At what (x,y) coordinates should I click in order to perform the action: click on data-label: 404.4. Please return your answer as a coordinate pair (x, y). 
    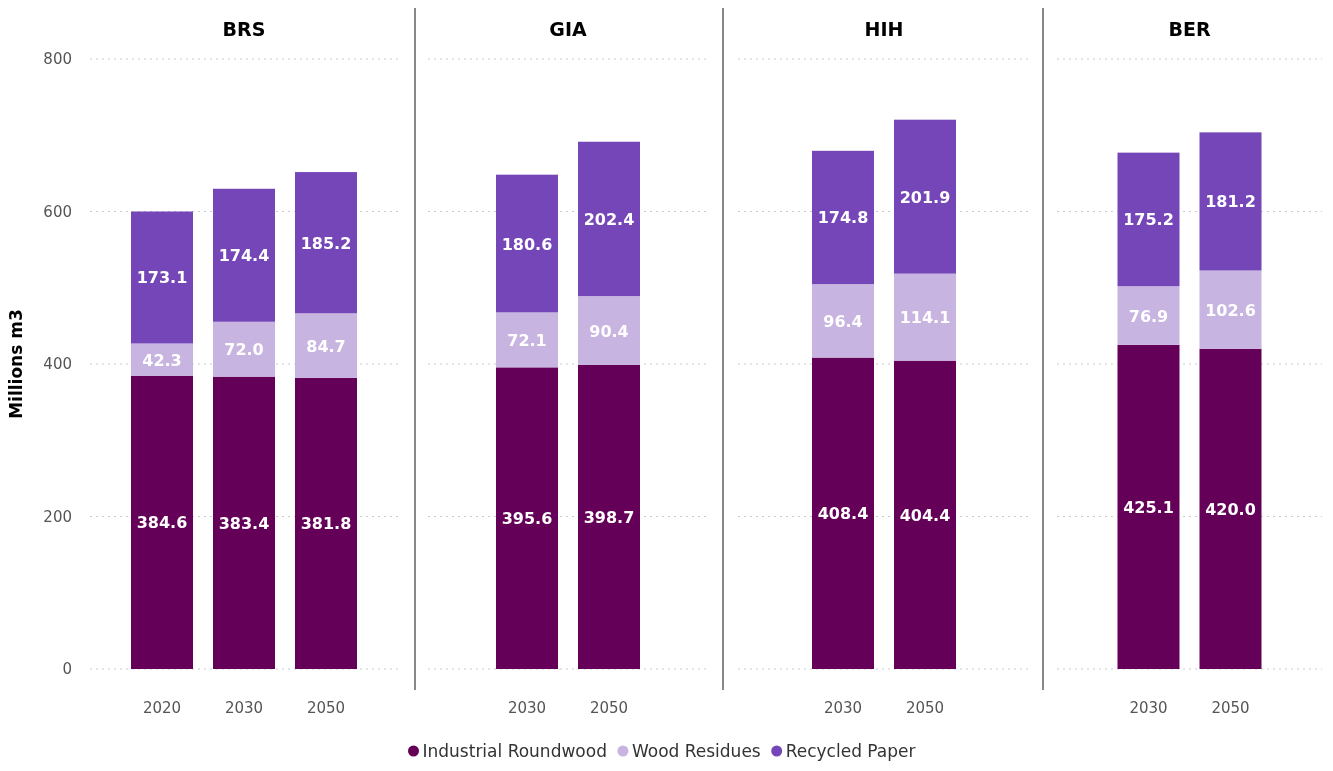
    Looking at the image, I should click on (925, 515).